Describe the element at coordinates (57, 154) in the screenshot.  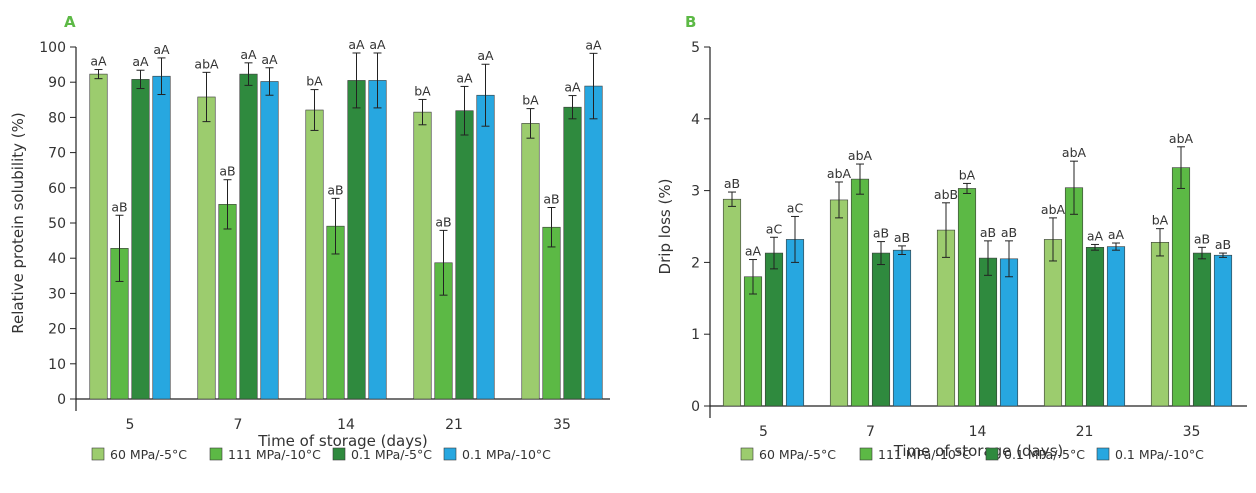
I see `y-tick-label: 70` at that location.